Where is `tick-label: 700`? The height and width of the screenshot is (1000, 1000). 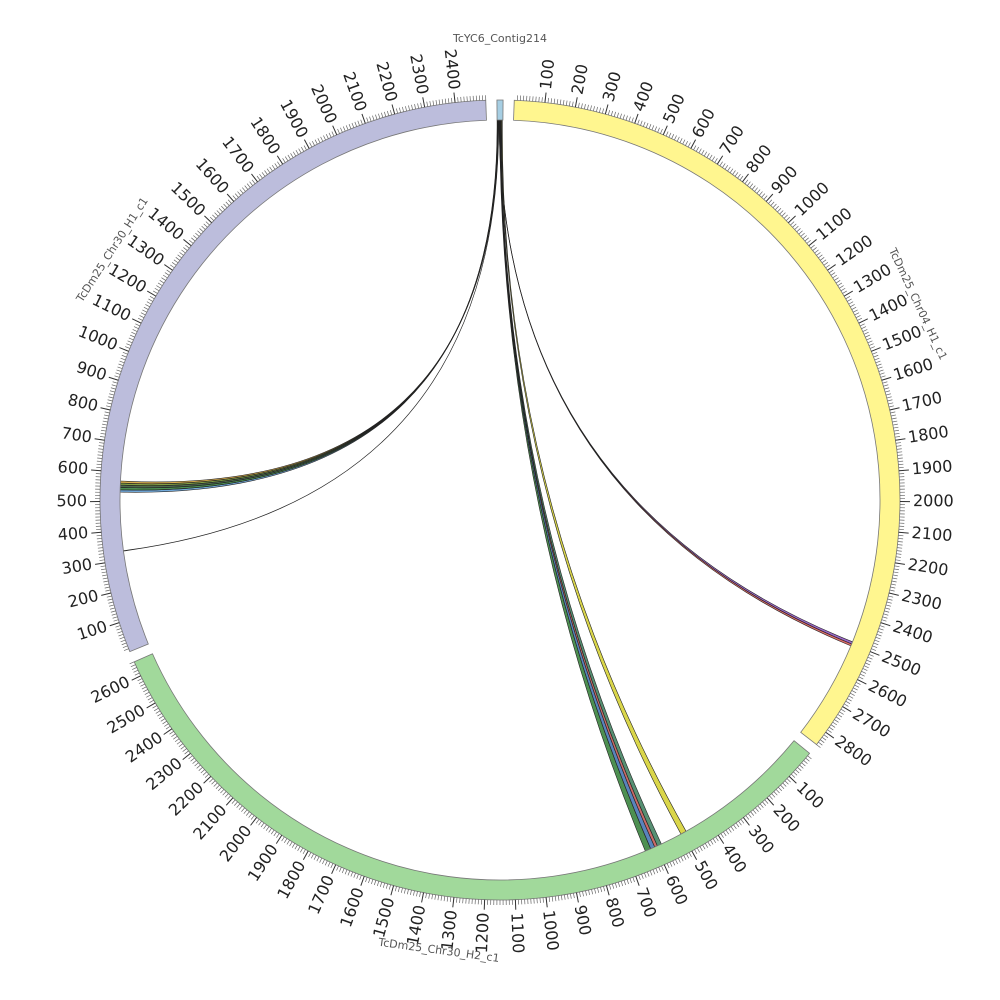
tick-label: 700 is located at coordinates (732, 140).